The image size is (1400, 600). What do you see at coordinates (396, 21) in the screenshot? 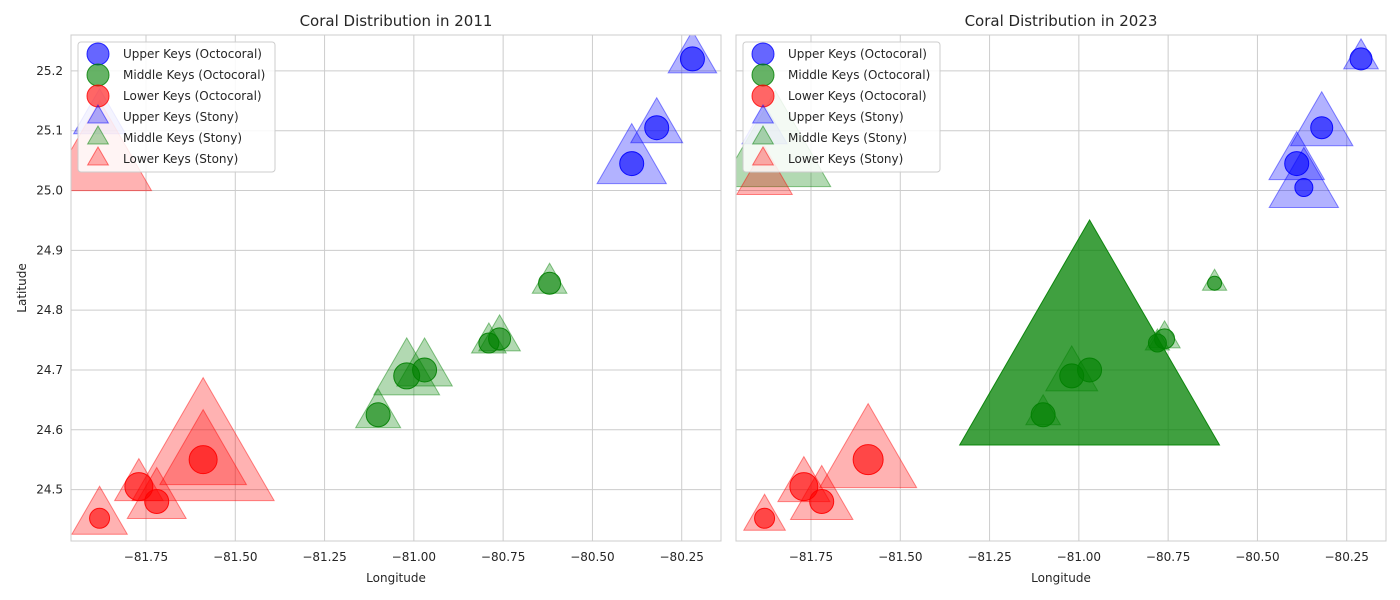
I see `chart-title: Coral Distribution in 2011` at bounding box center [396, 21].